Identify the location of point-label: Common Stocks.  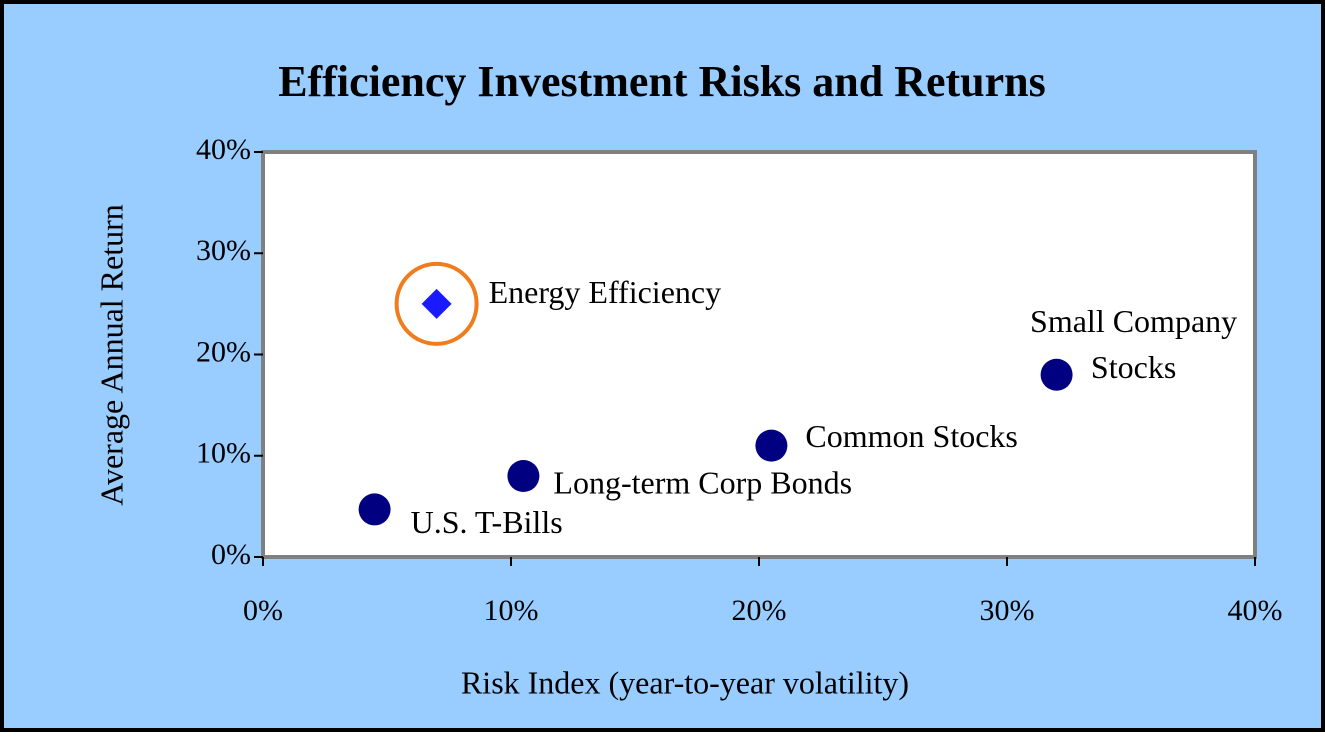
(911, 436).